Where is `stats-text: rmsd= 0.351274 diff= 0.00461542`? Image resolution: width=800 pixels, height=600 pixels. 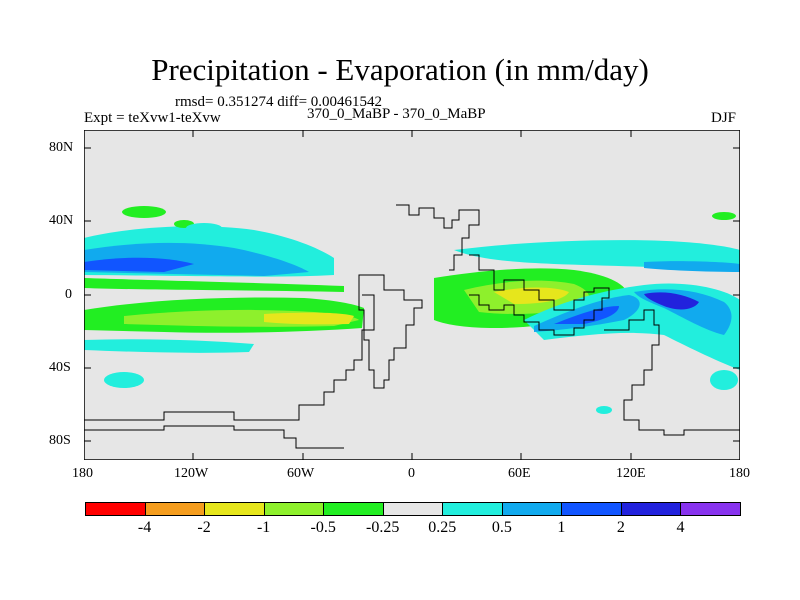
stats-text: rmsd= 0.351274 diff= 0.00461542 is located at coordinates (279, 102).